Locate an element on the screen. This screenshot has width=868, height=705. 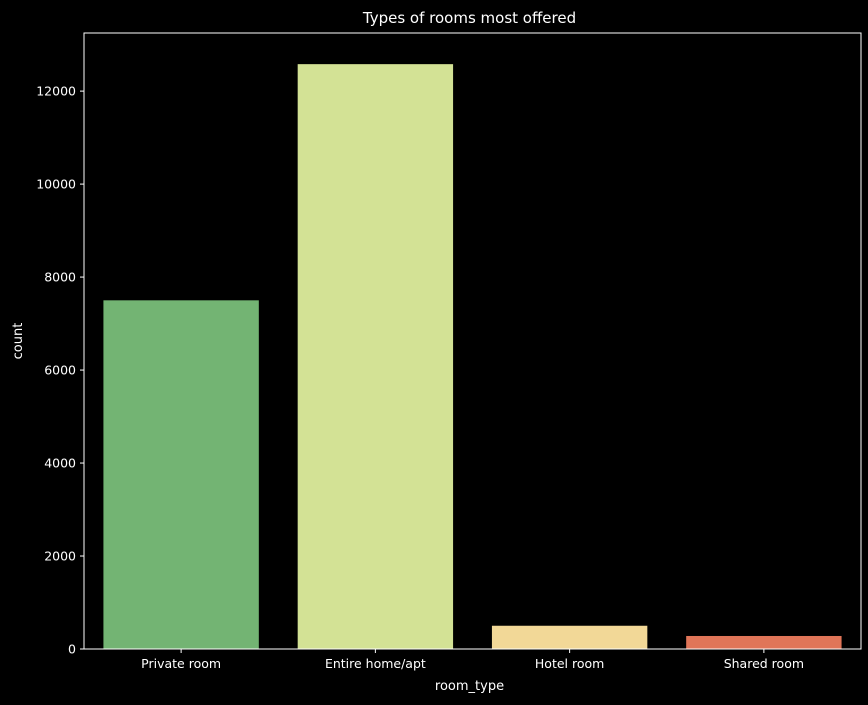
y-tick-label: 4000 is located at coordinates (60, 463).